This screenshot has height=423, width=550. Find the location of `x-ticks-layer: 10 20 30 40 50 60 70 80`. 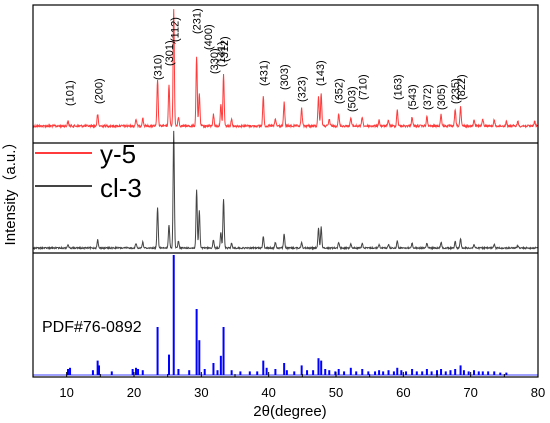

x-ticks-layer: 10 20 30 40 50 60 70 80 is located at coordinates (288, 386).